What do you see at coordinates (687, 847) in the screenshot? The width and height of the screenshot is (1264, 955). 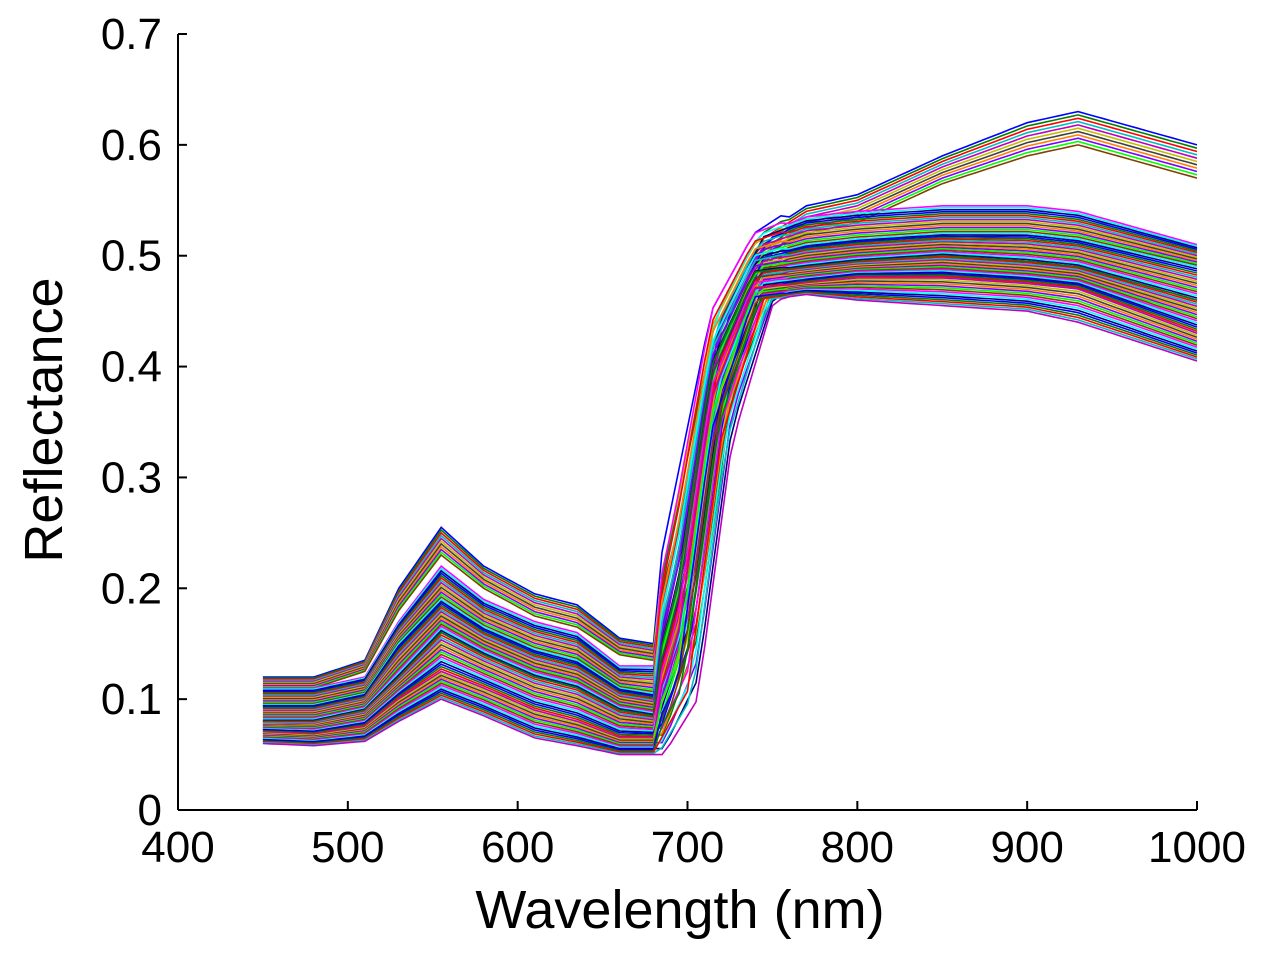 I see `x-tick-label: 700` at bounding box center [687, 847].